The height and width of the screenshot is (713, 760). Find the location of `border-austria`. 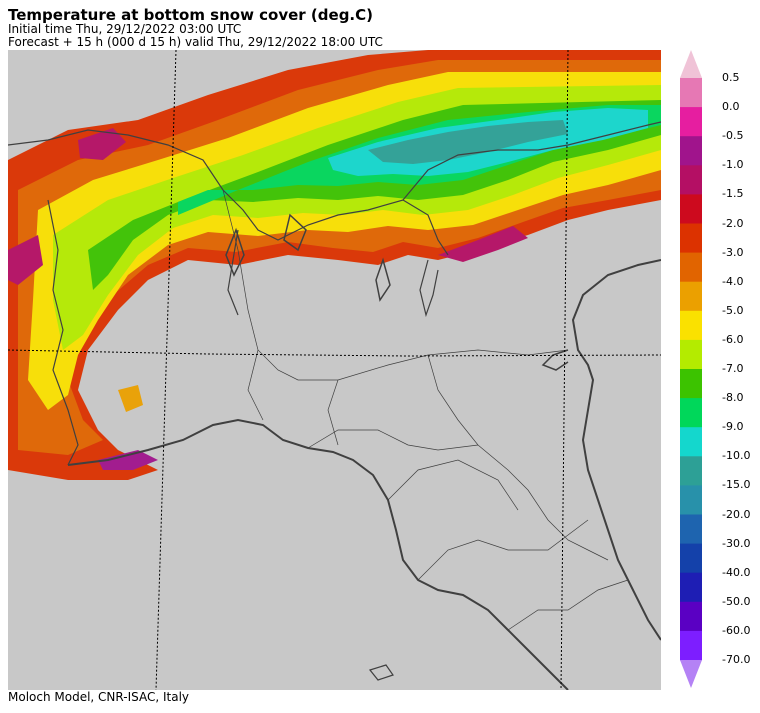

border-austria is located at coordinates (531, 161).